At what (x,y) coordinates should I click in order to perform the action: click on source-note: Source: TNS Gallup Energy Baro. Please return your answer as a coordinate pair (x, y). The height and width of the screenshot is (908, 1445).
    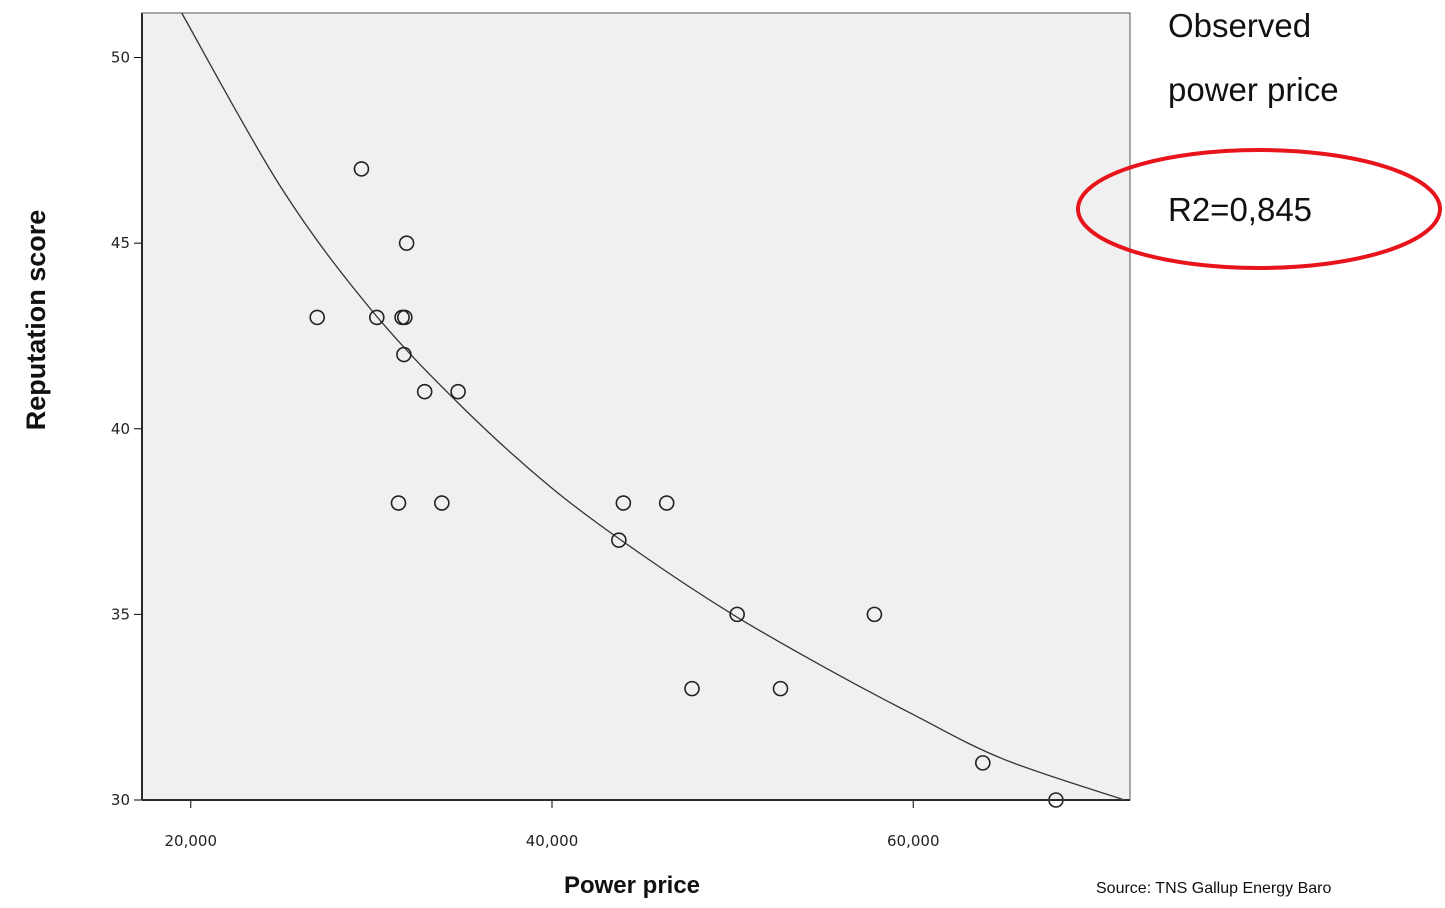
    Looking at the image, I should click on (1213, 888).